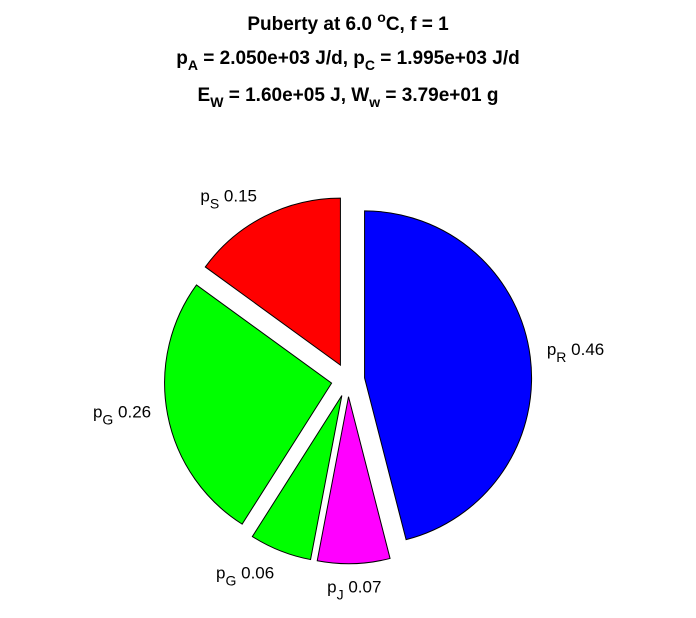 This screenshot has width=696, height=618. What do you see at coordinates (257, 572) in the screenshot?
I see `label-value: 0.06` at bounding box center [257, 572].